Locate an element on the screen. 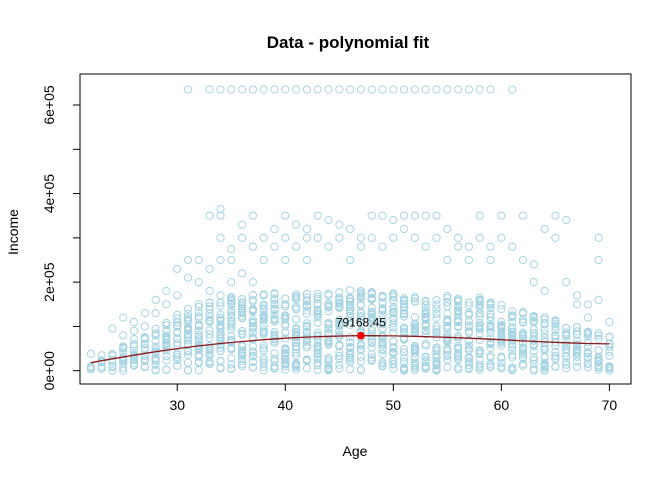 This screenshot has height=480, width=672. y-axis: 0e+00 2e+05 4e+05 6e+05 is located at coordinates (61, 237).